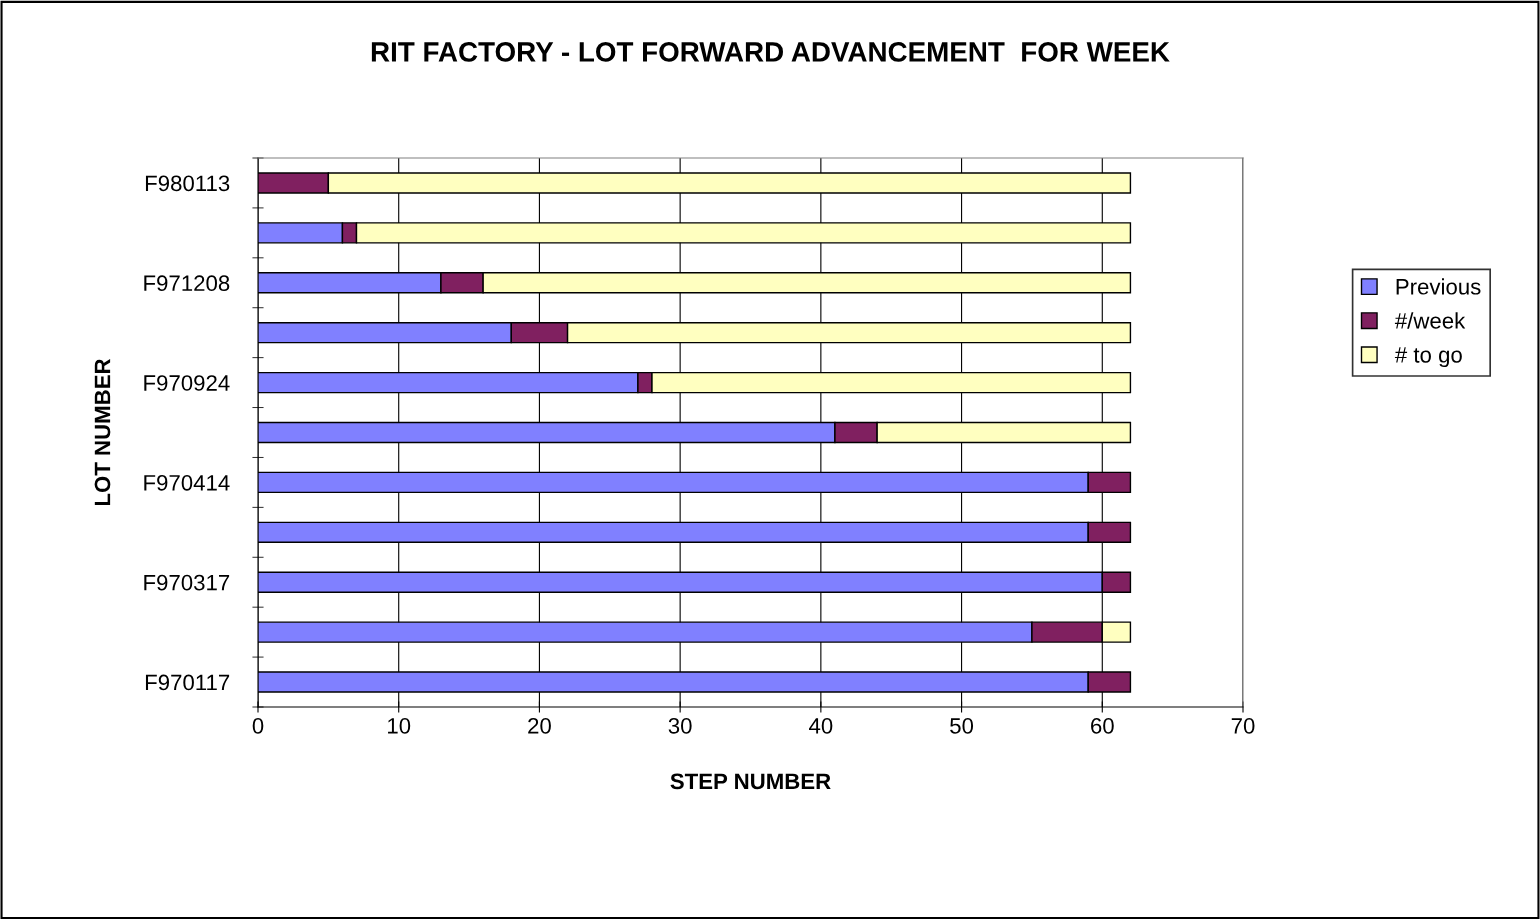  Describe the element at coordinates (258, 726) in the screenshot. I see `x-tick-label: 0` at that location.